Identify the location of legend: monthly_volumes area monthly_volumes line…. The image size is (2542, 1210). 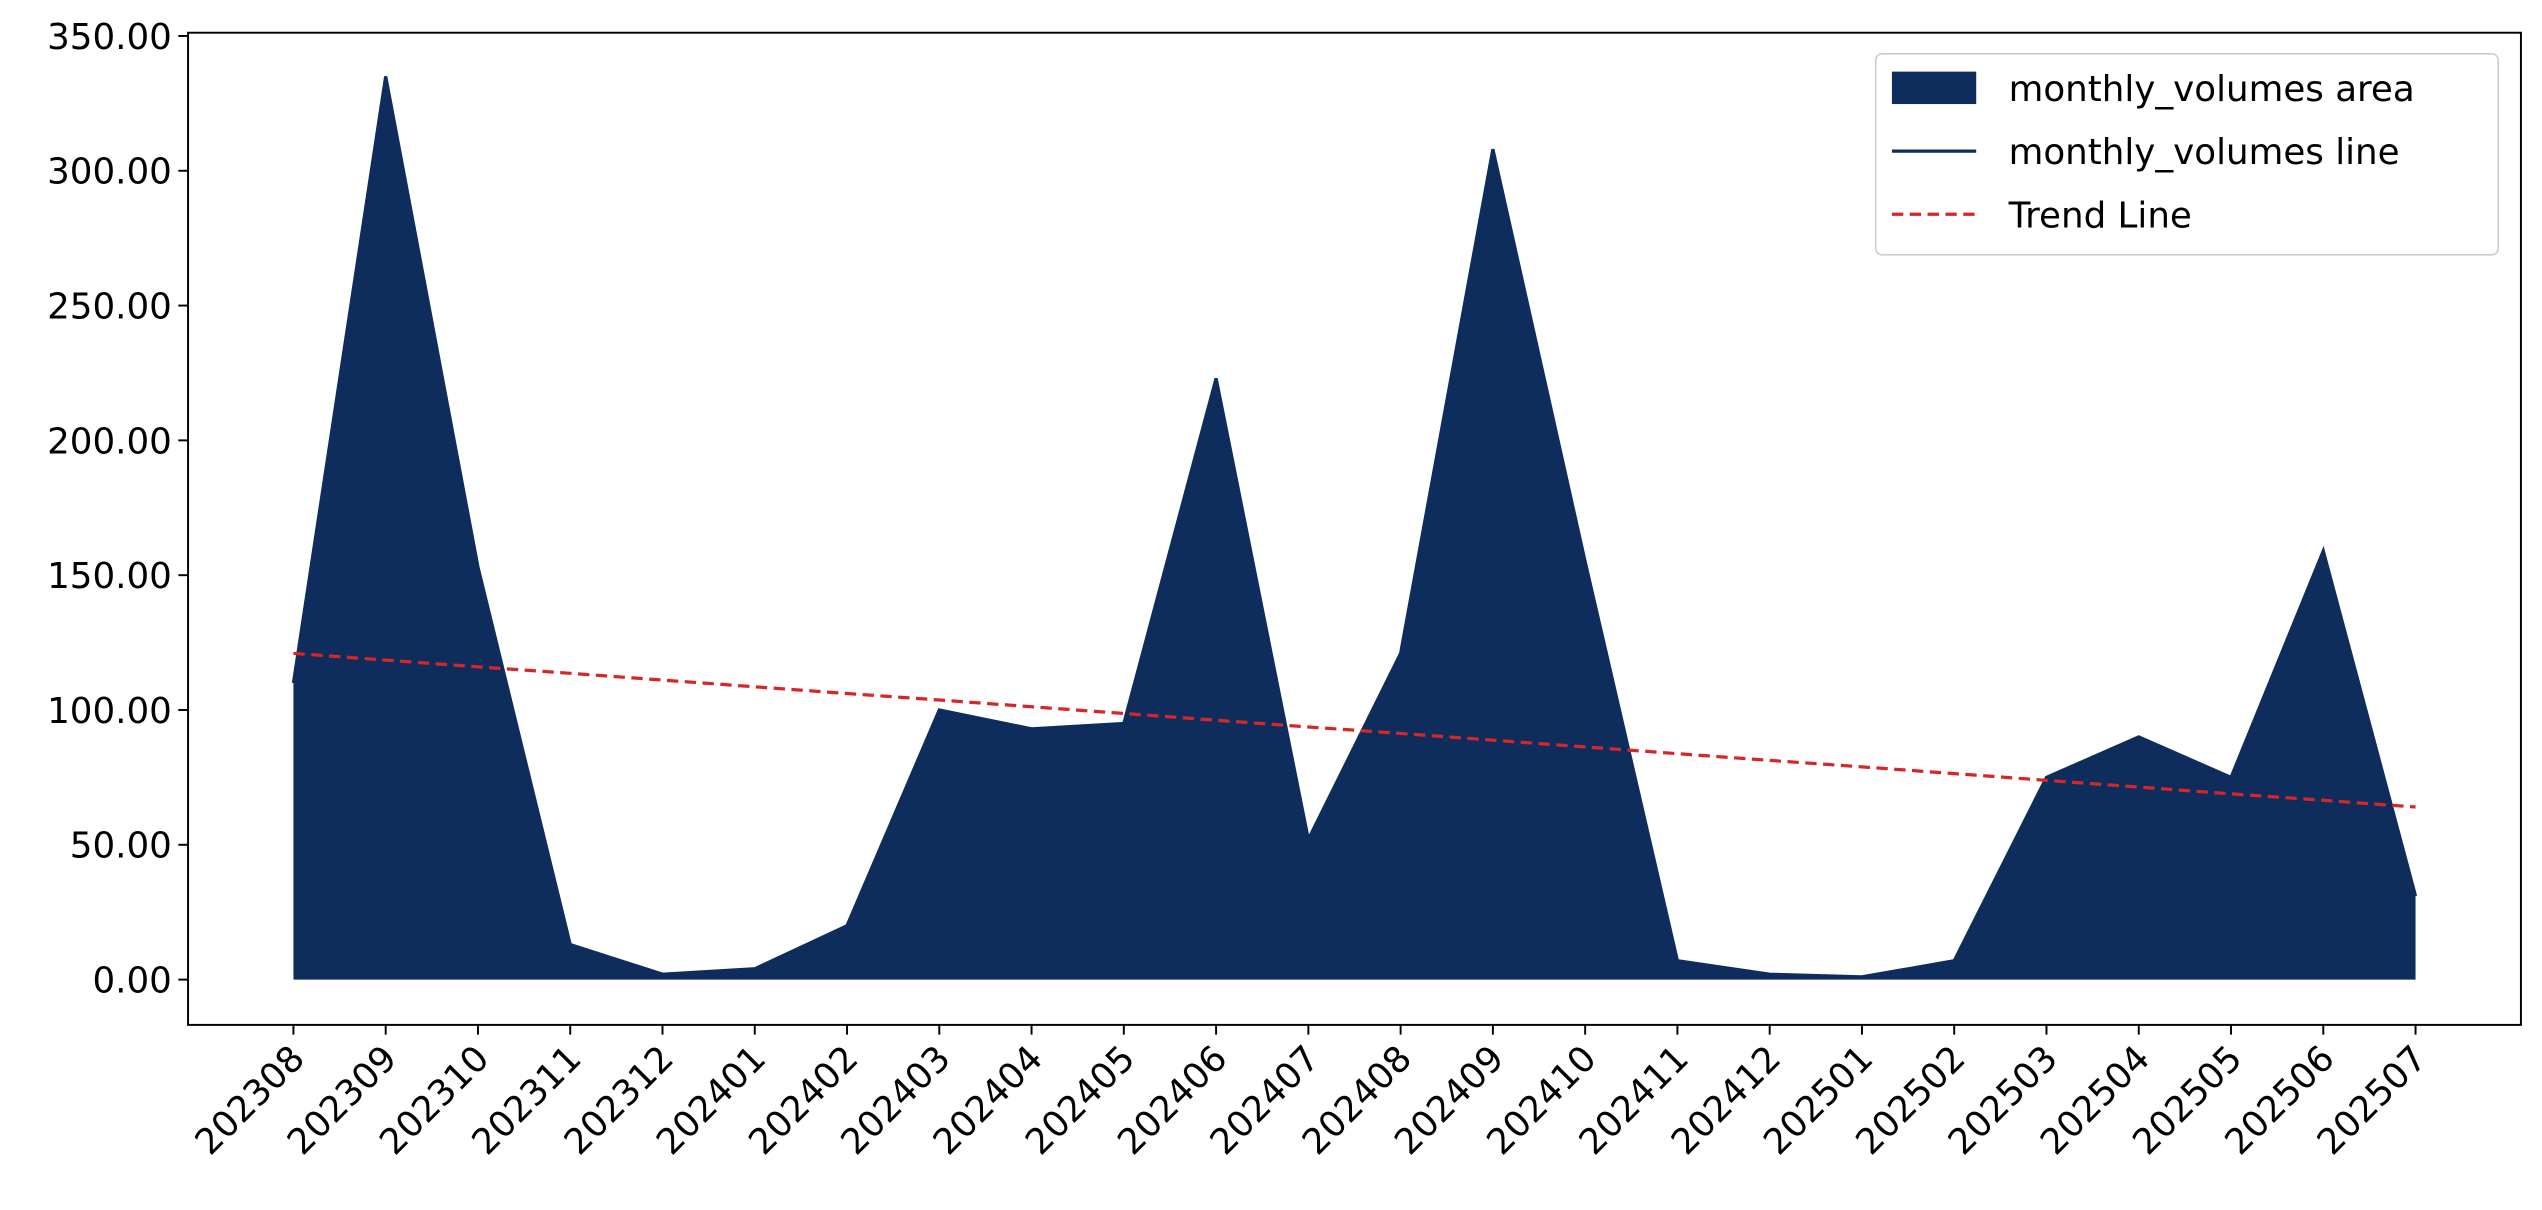
(2187, 154).